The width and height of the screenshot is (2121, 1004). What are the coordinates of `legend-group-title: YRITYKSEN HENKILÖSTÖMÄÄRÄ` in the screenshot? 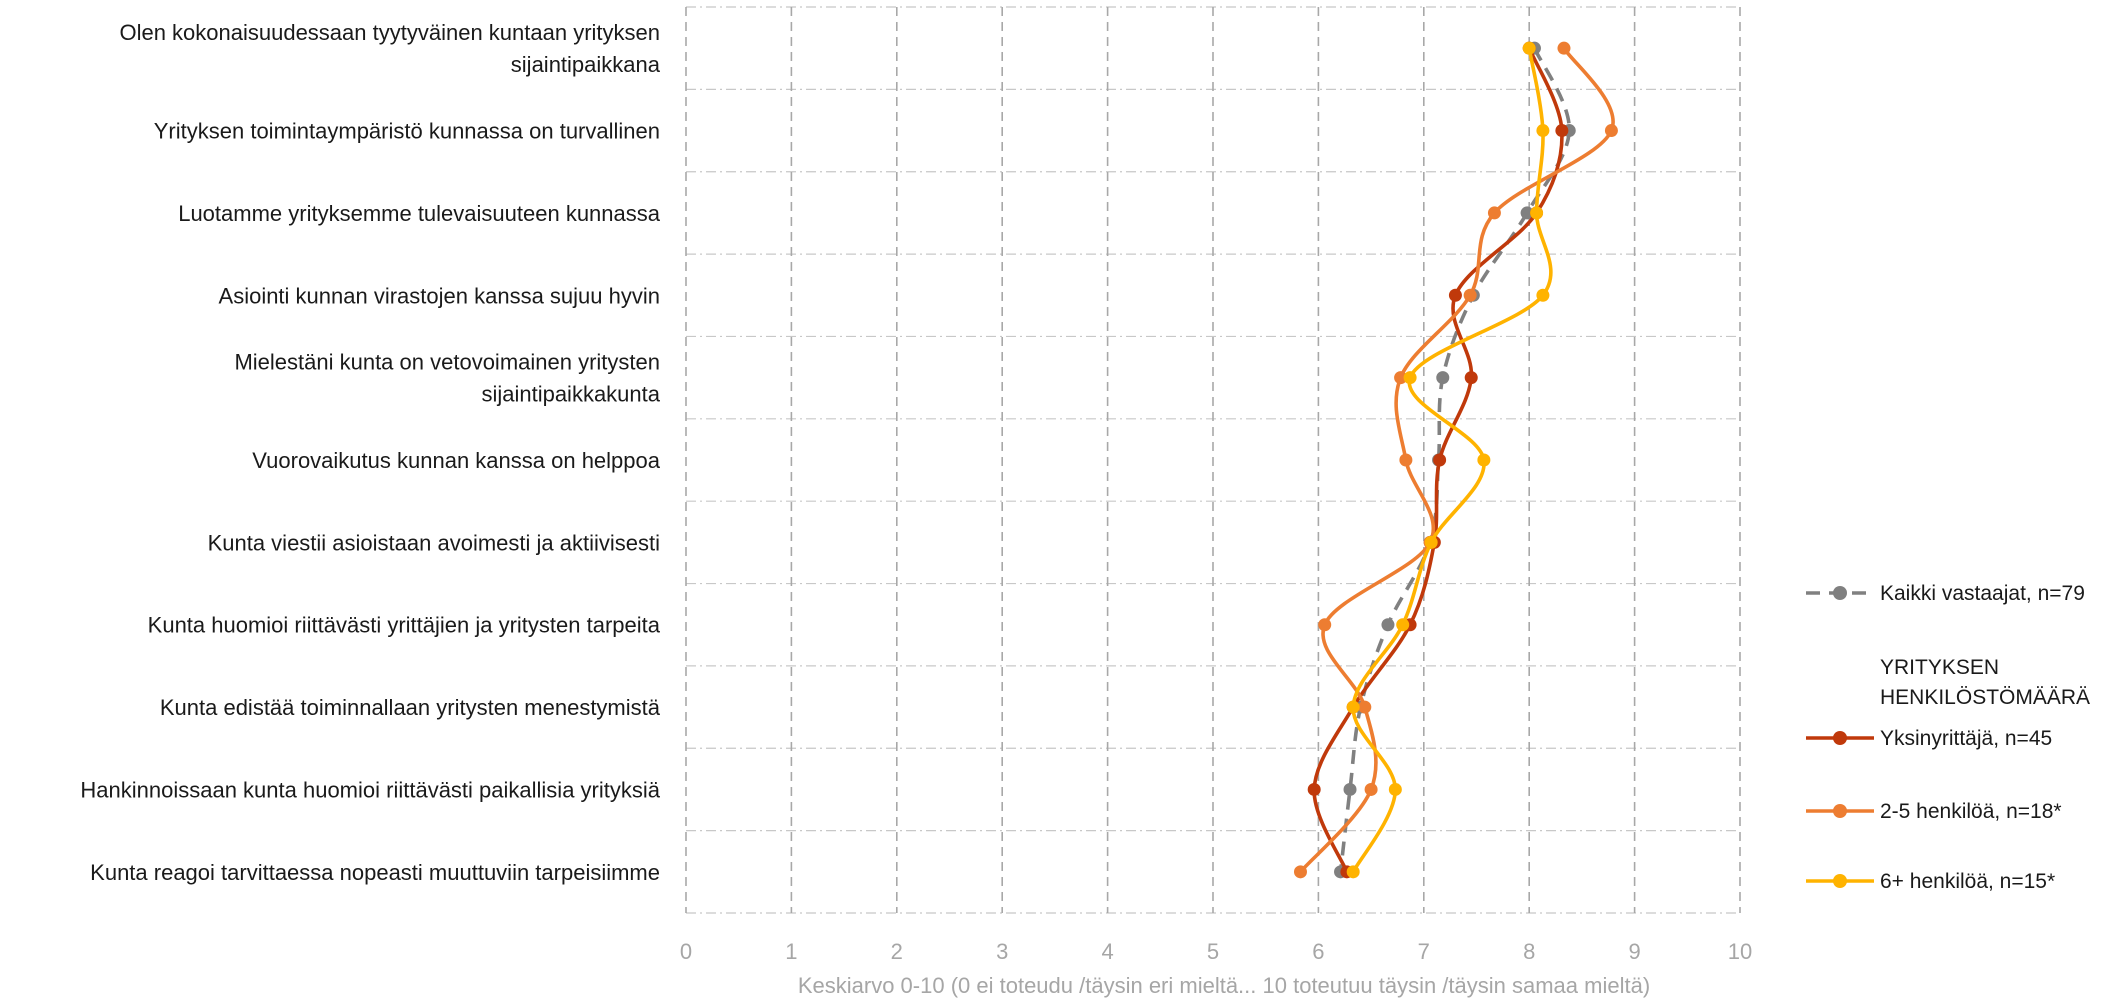 It's located at (1985, 682).